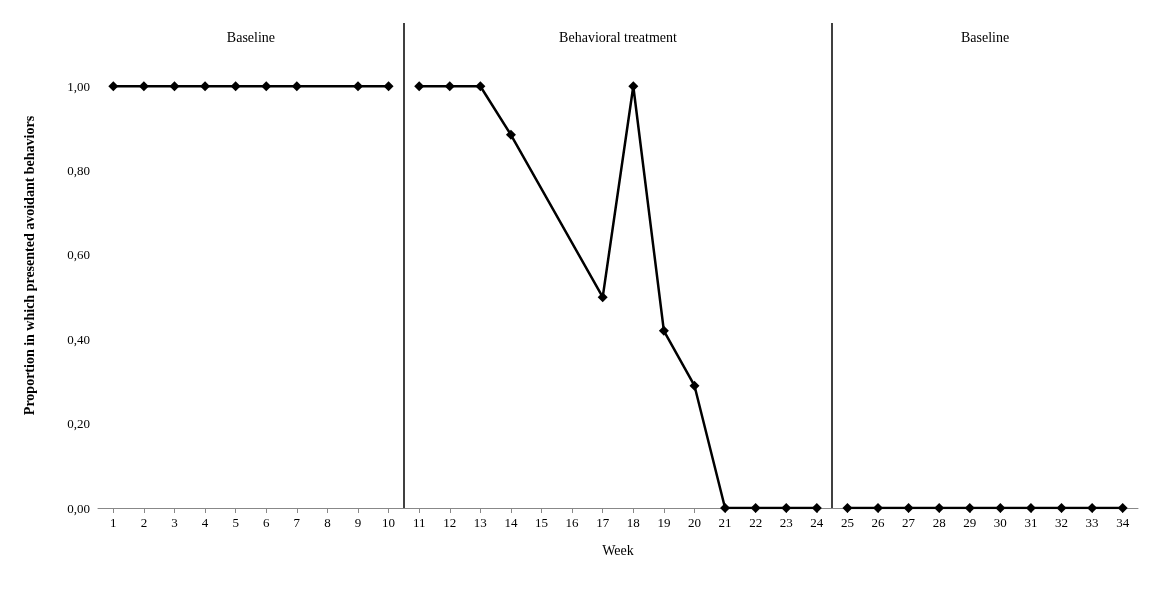 The width and height of the screenshot is (1168, 589). What do you see at coordinates (78, 86) in the screenshot?
I see `y-tick-label: 1,00` at bounding box center [78, 86].